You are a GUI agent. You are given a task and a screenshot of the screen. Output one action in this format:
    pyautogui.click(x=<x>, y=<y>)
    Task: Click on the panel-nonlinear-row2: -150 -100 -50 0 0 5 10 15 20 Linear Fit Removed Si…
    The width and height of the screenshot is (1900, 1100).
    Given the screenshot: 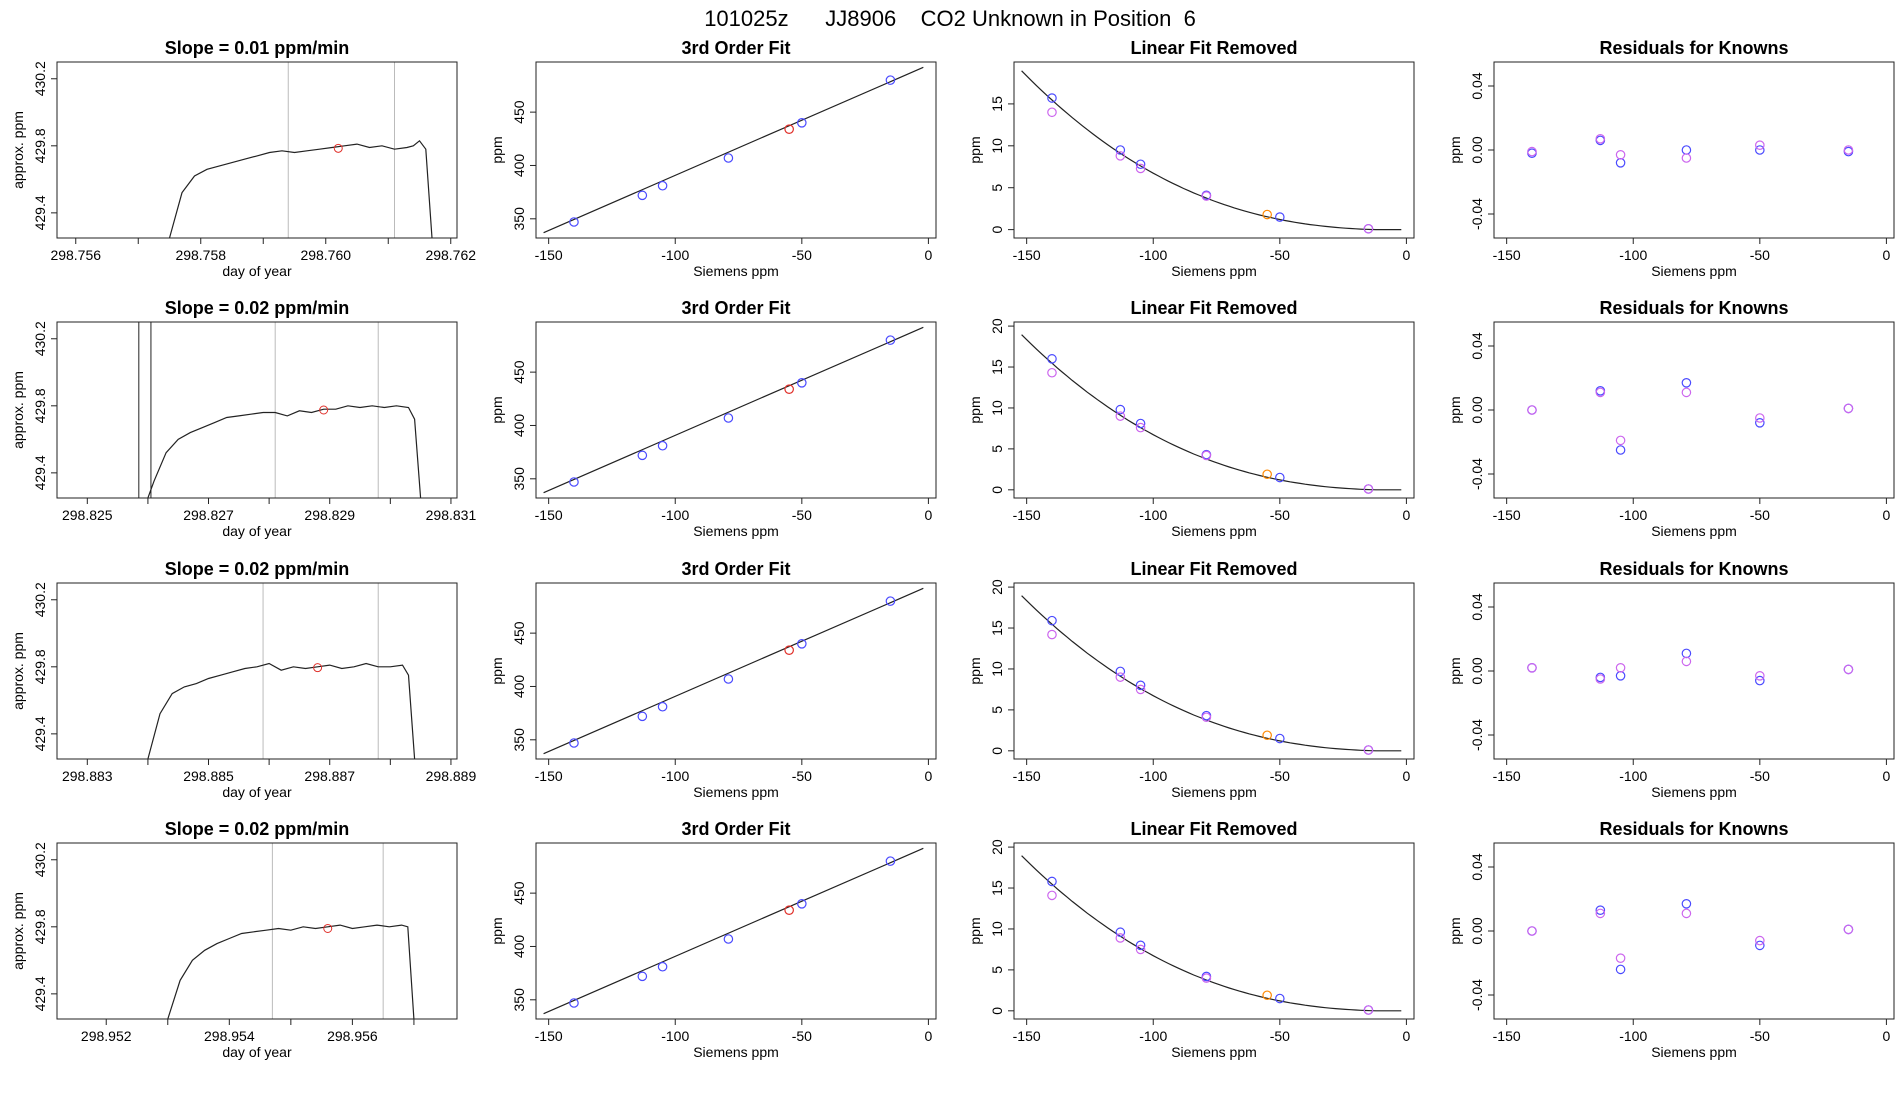 What is the action you would take?
    pyautogui.click(x=1191, y=418)
    